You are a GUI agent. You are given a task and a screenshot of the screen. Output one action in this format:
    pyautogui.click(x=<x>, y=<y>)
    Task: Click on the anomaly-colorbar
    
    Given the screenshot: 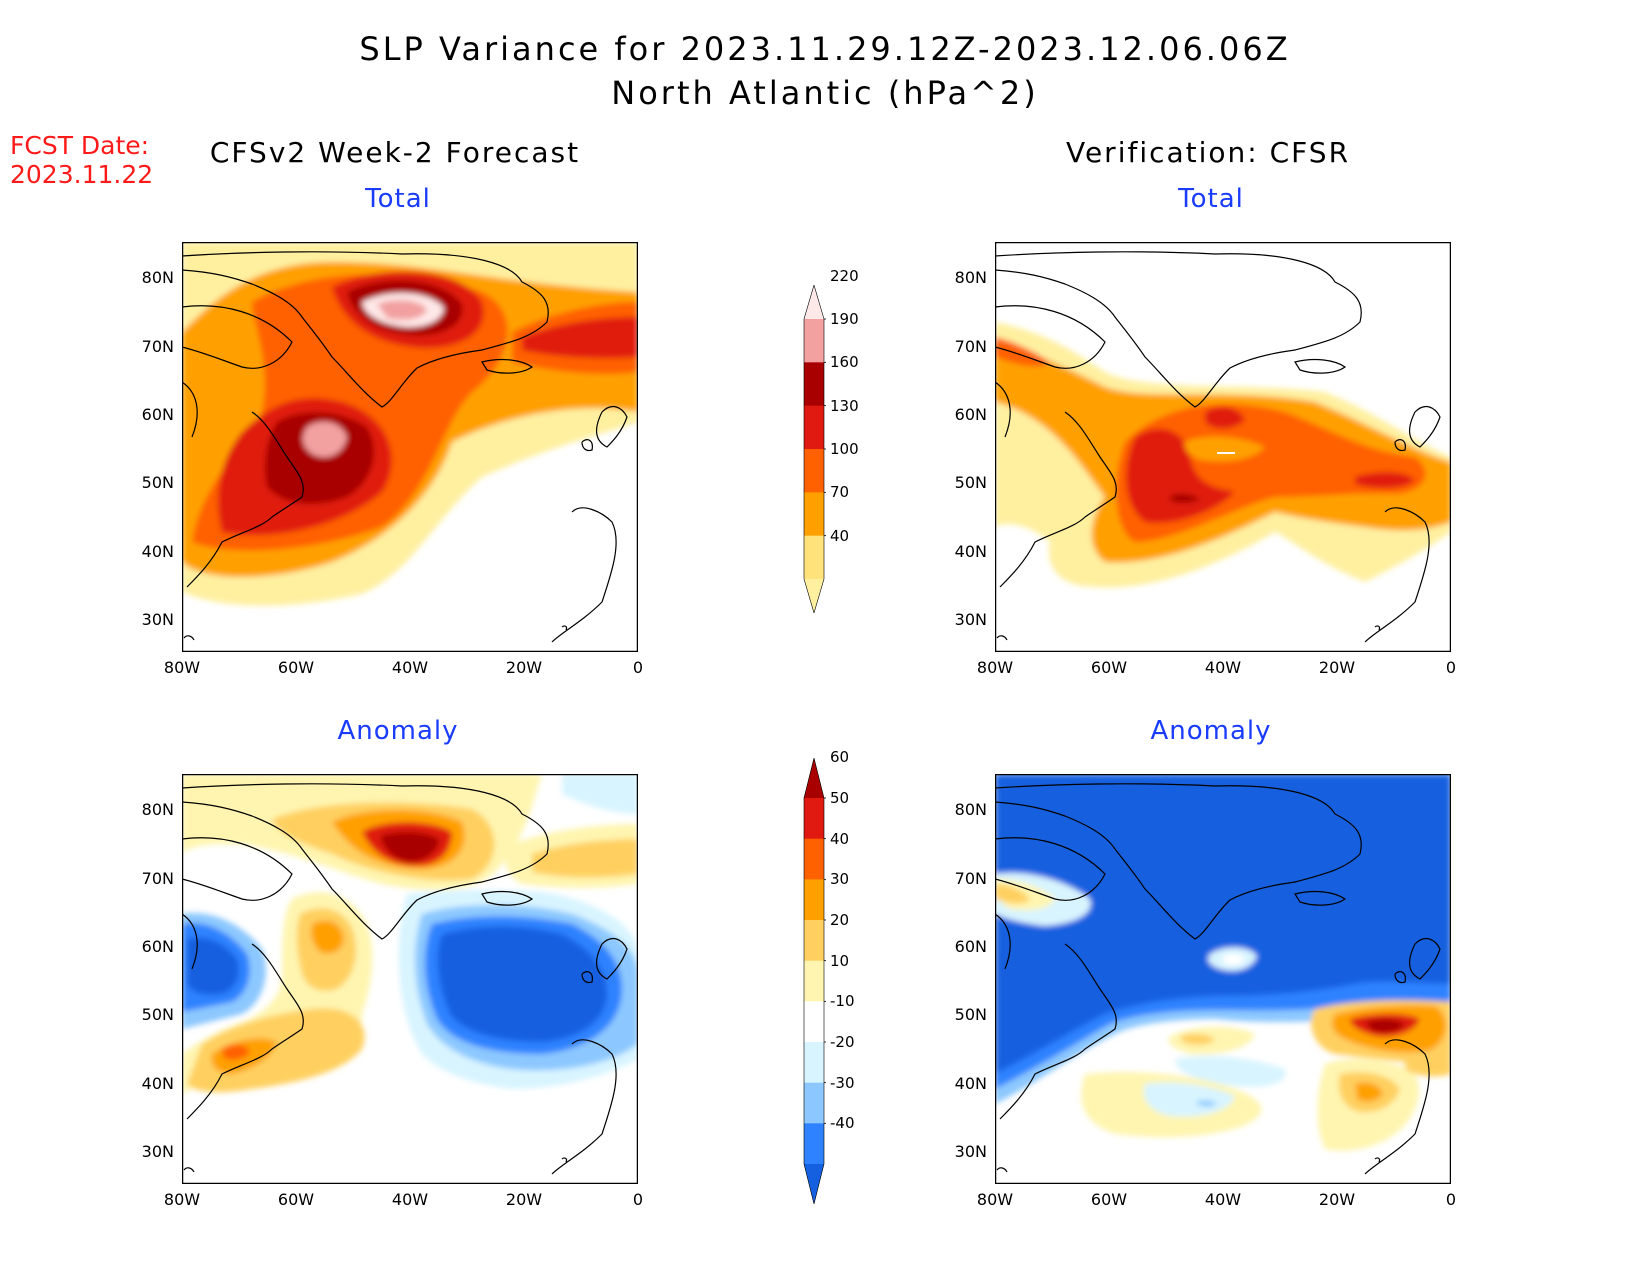 What is the action you would take?
    pyautogui.click(x=814, y=980)
    